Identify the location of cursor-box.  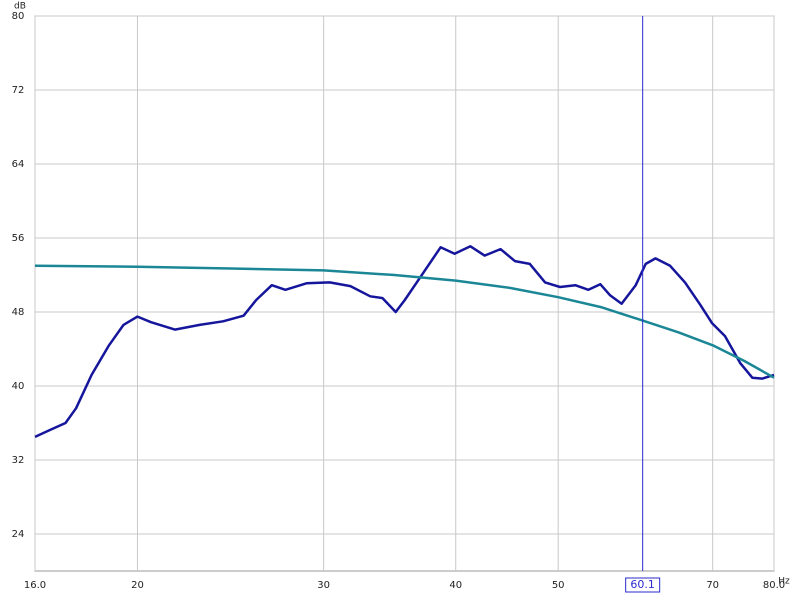
(643, 585).